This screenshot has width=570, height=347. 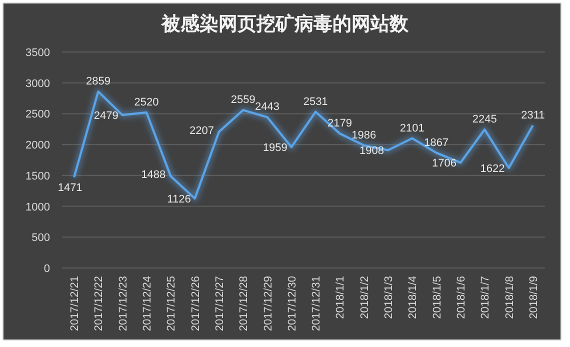 What do you see at coordinates (413, 297) in the screenshot?
I see `x-tick-label: 2018/1/4` at bounding box center [413, 297].